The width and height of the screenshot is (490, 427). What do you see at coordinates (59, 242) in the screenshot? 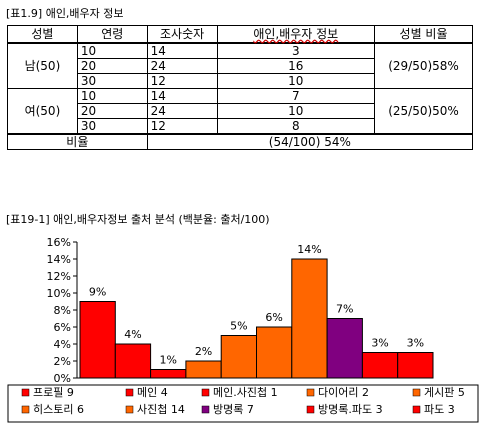
I see `y-tick-label: 16%` at bounding box center [59, 242].